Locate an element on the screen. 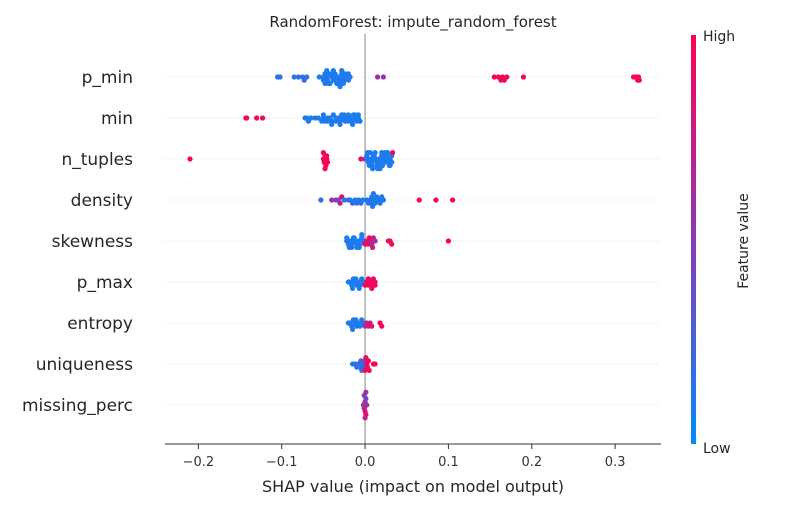 The width and height of the screenshot is (800, 509). feature-label-p_min: p_min is located at coordinates (107, 78).